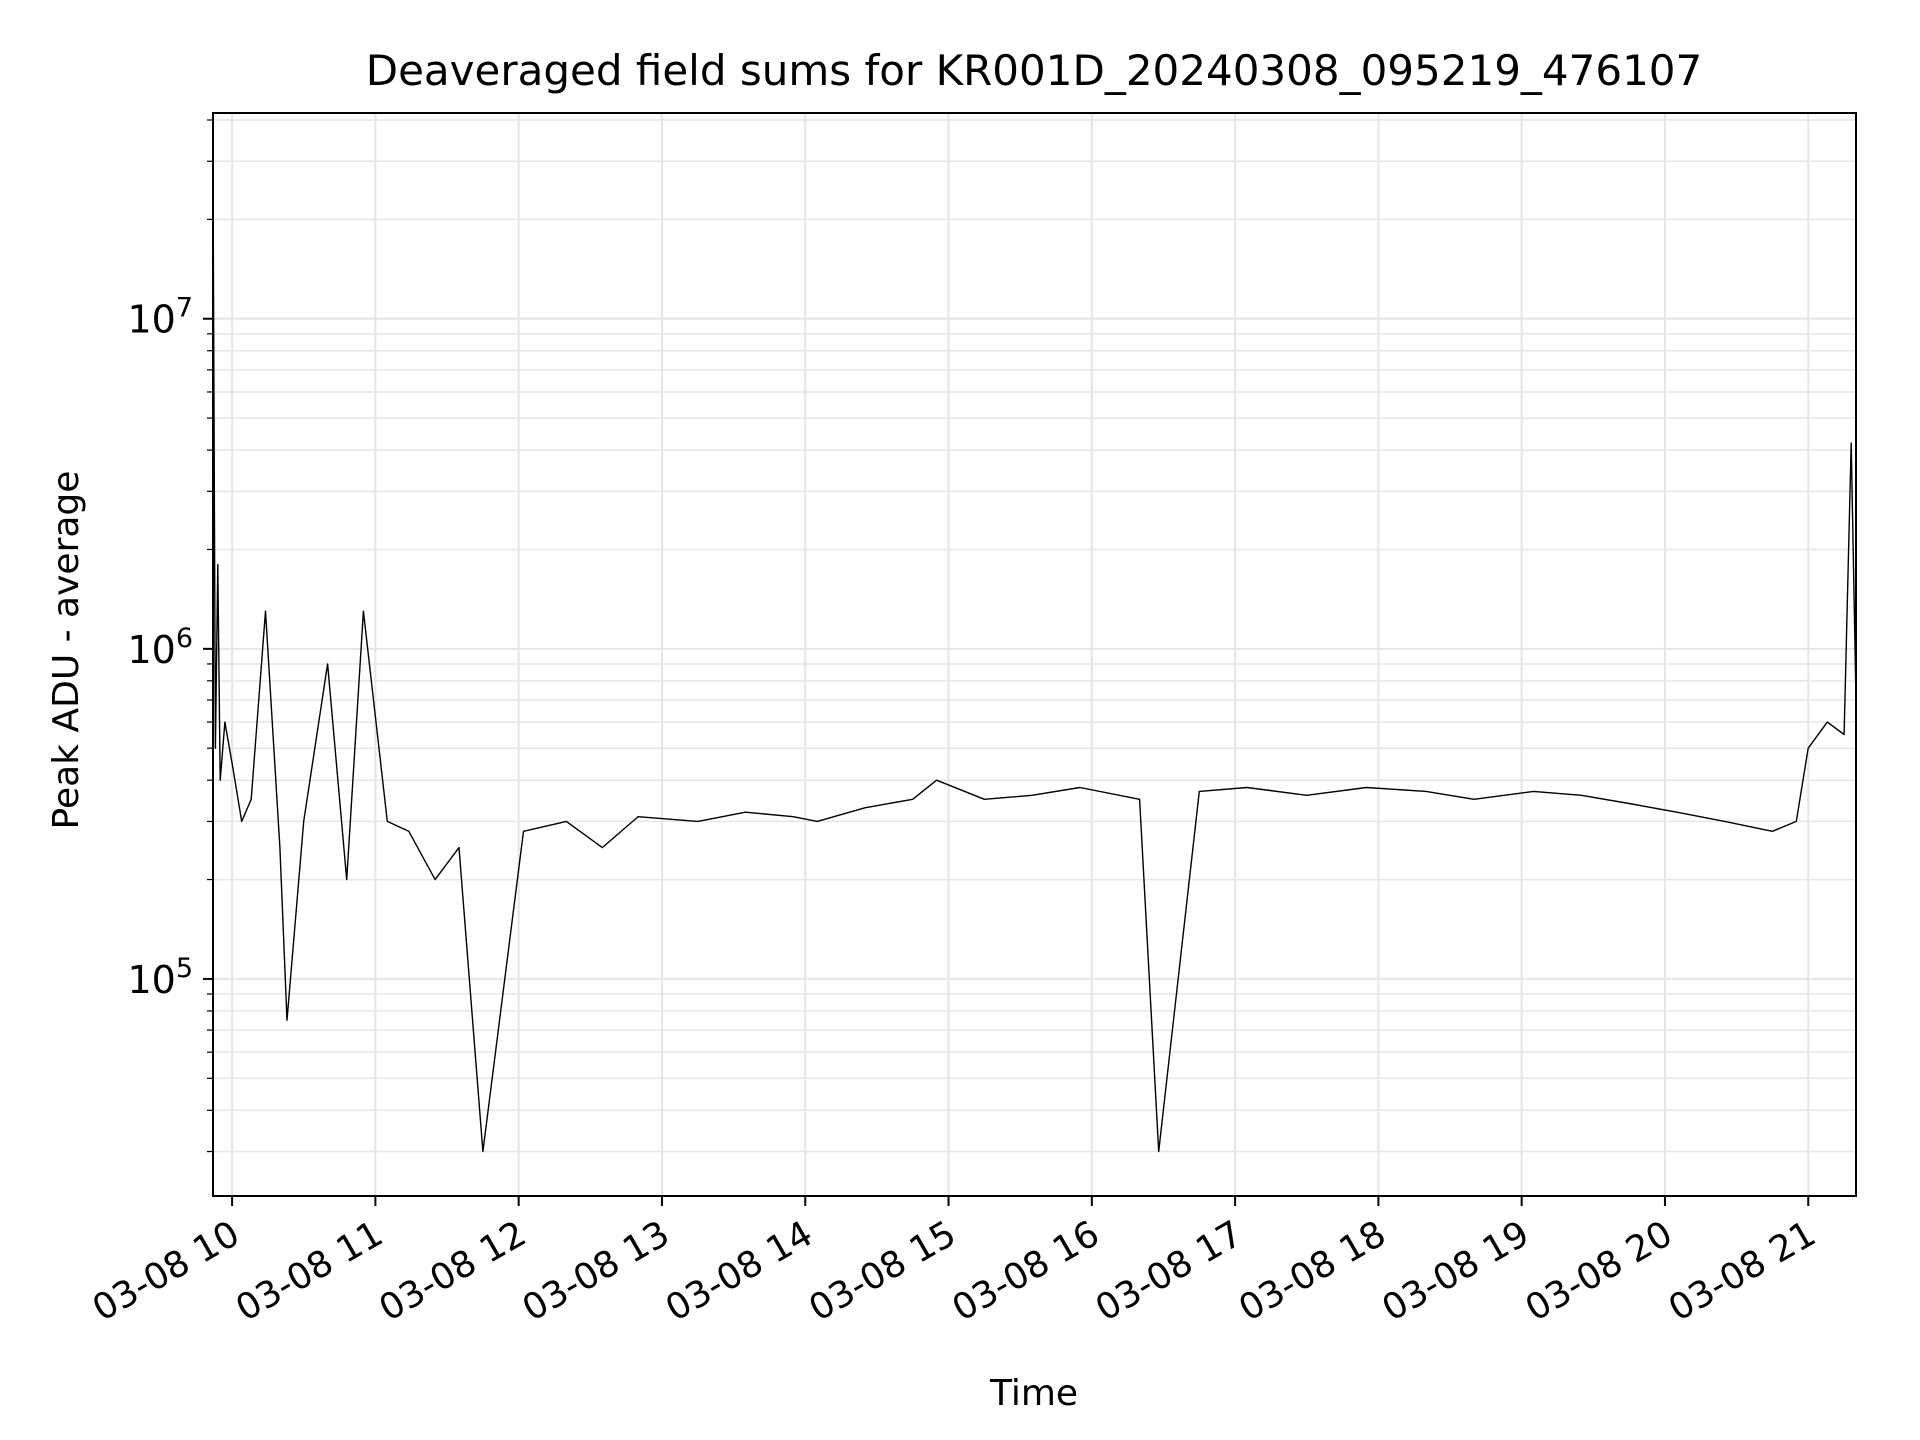 The height and width of the screenshot is (1440, 1920). I want to click on y-tick-label: 105, so click(160, 977).